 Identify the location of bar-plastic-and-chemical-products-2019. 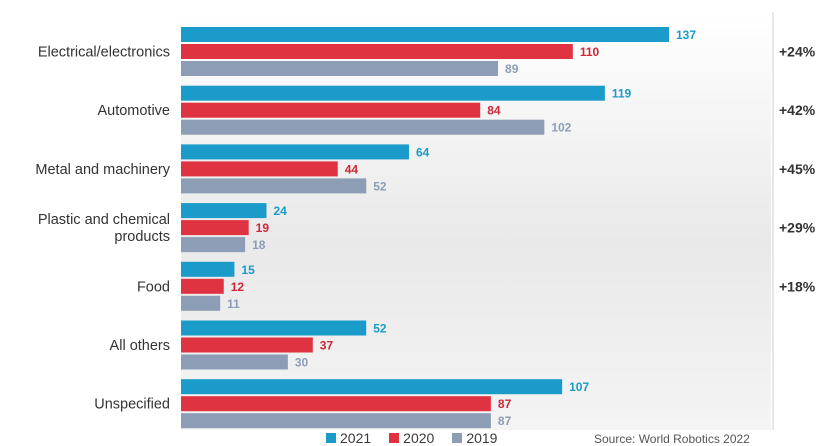
(213, 245).